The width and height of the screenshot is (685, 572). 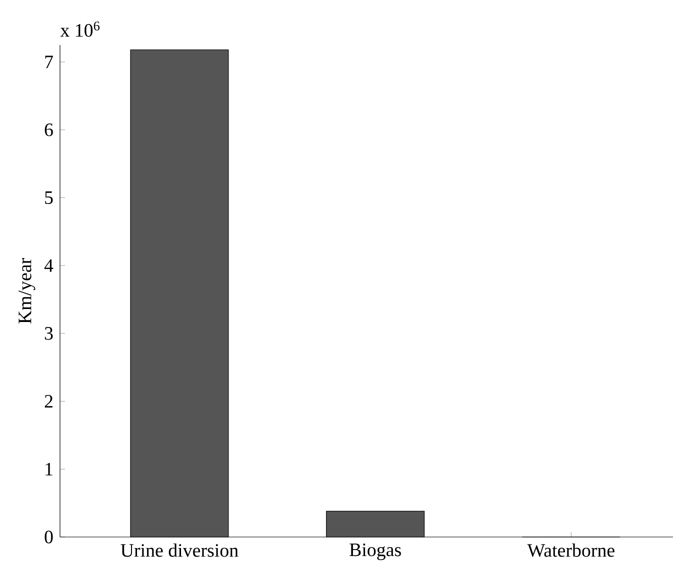 I want to click on x-tick-label: Urine diversion, so click(x=179, y=550).